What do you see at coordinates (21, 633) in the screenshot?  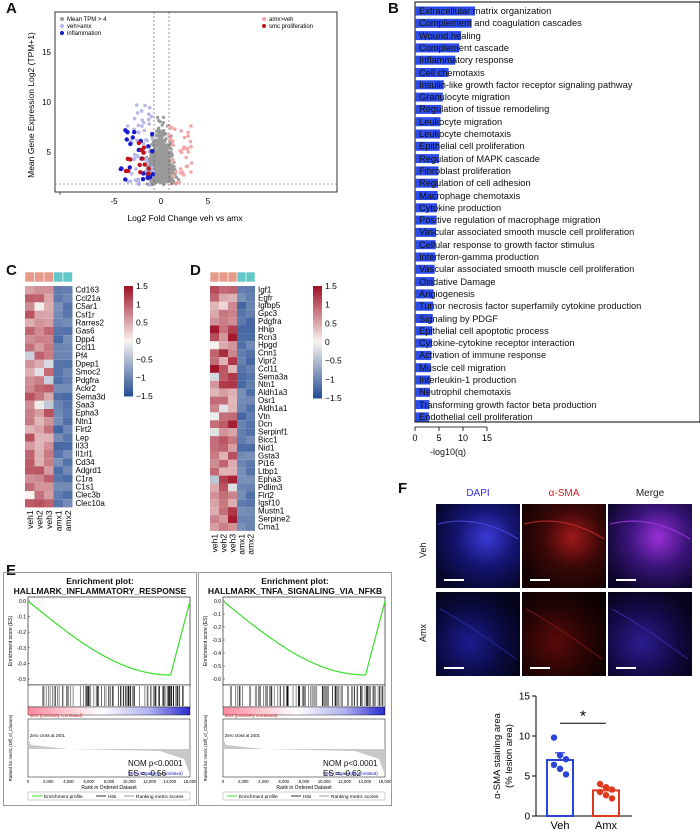 I see `es-tick: -0.2` at bounding box center [21, 633].